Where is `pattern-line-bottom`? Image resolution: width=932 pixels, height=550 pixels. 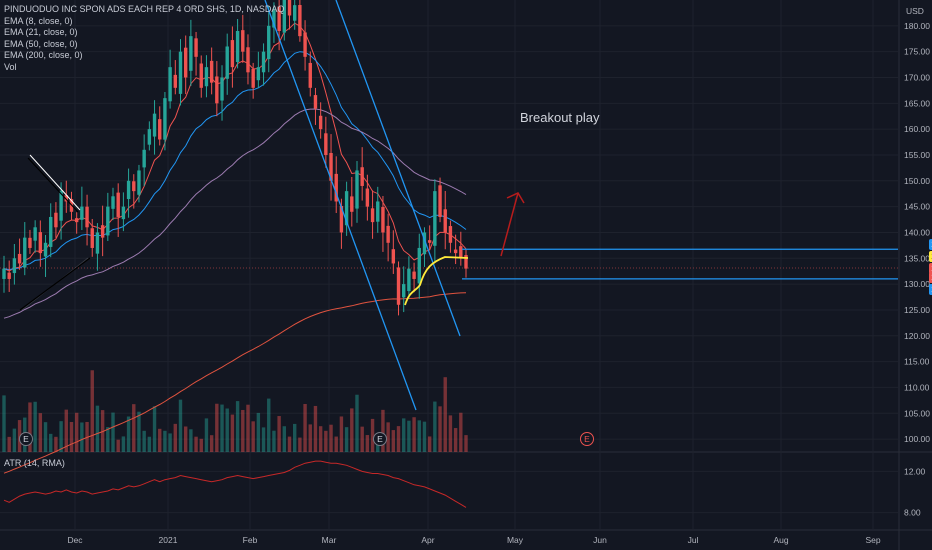
pattern-line-bottom is located at coordinates (55, 284).